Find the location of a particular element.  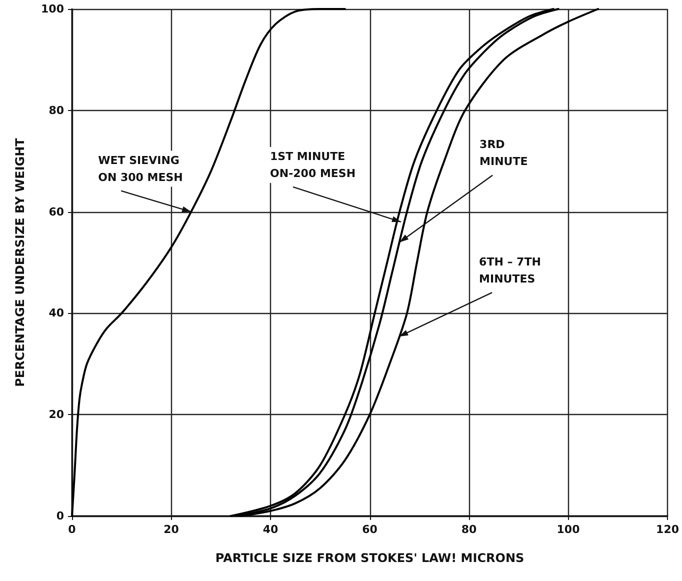

y-tick-label: 40 is located at coordinates (56, 313).